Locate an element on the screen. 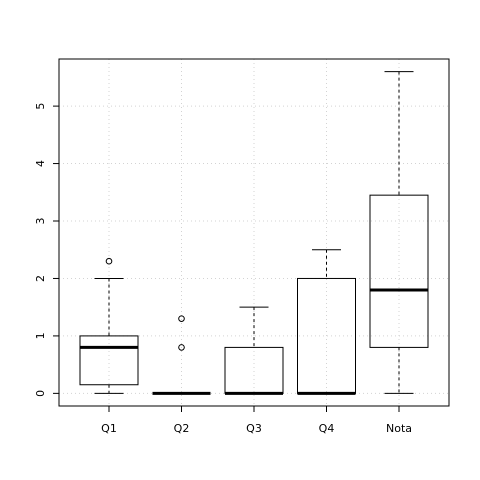  y-tick-label: 5 is located at coordinates (40, 106).